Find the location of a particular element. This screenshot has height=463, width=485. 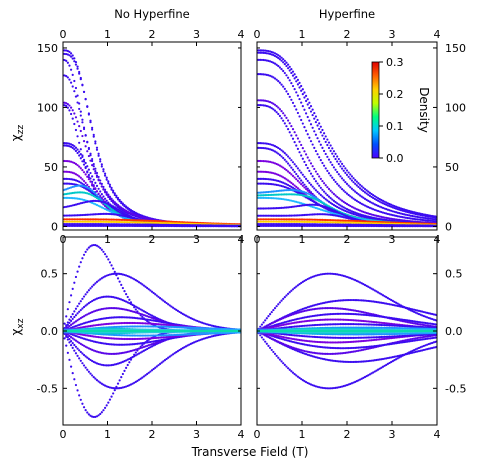

data-points is located at coordinates (347, 138).